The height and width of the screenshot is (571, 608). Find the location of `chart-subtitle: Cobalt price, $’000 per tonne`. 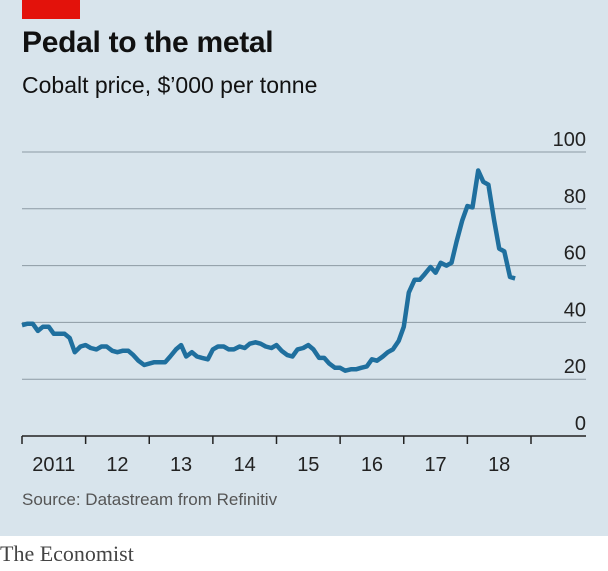

chart-subtitle: Cobalt price, $’000 per tonne is located at coordinates (170, 85).